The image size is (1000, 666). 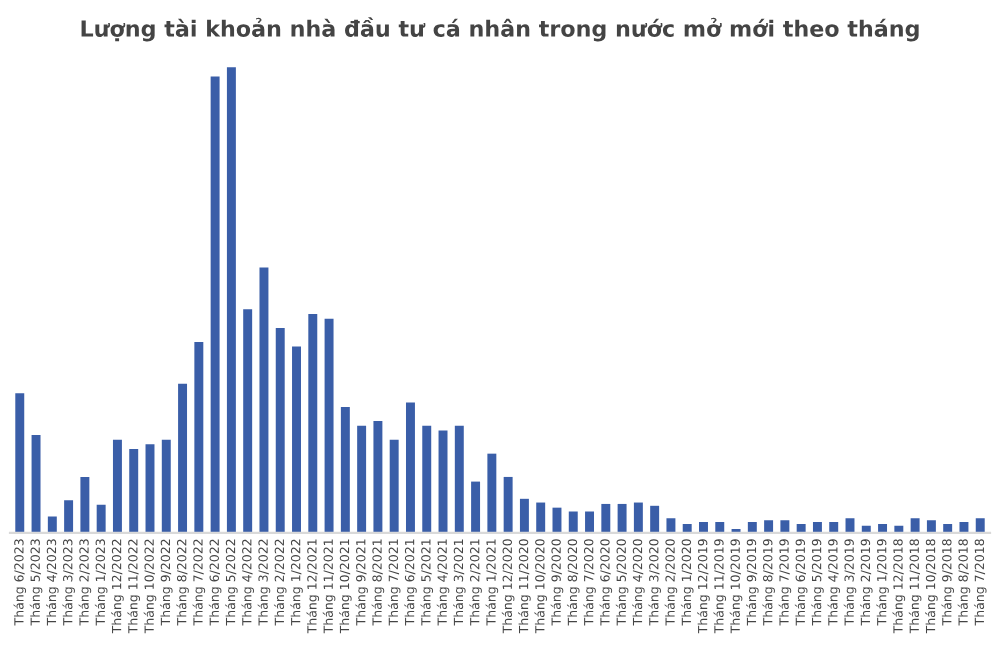 I want to click on chart-title: Lượng tài khoản nhà đầu tư cá nhân trong nước mở mới theo tháng, so click(x=500, y=29).